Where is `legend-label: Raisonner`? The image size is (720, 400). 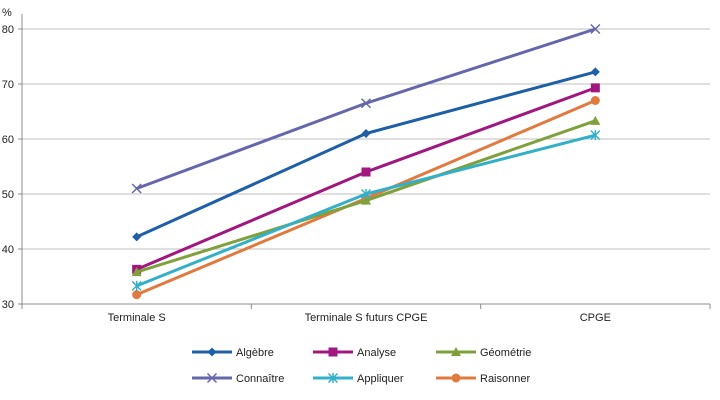 legend-label: Raisonner is located at coordinates (505, 379).